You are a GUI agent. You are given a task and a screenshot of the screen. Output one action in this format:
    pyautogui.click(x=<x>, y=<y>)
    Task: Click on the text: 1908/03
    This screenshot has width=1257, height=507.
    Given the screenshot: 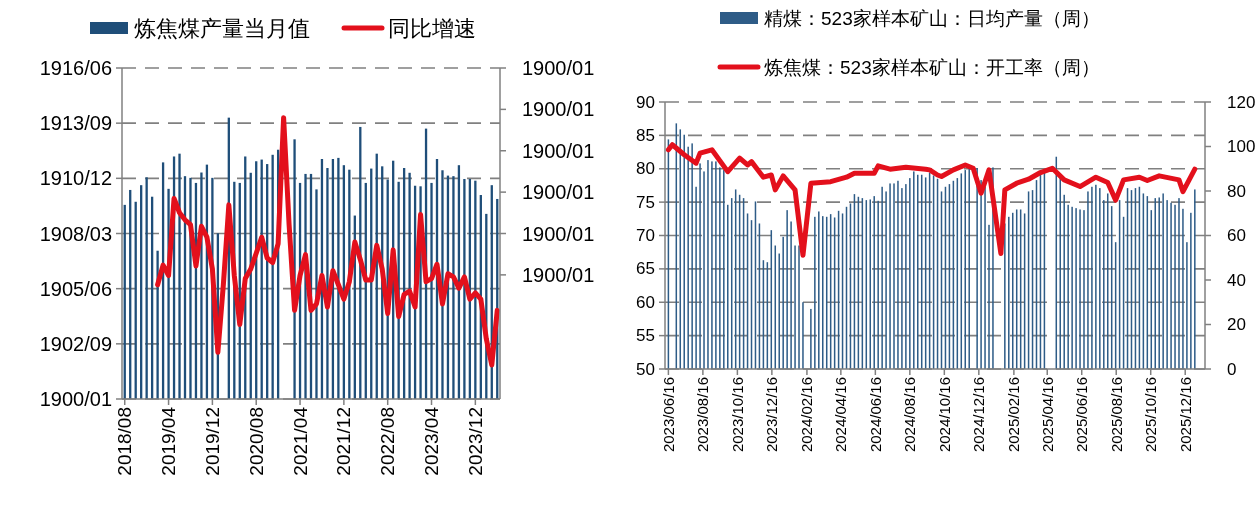 What is the action you would take?
    pyautogui.click(x=75, y=233)
    